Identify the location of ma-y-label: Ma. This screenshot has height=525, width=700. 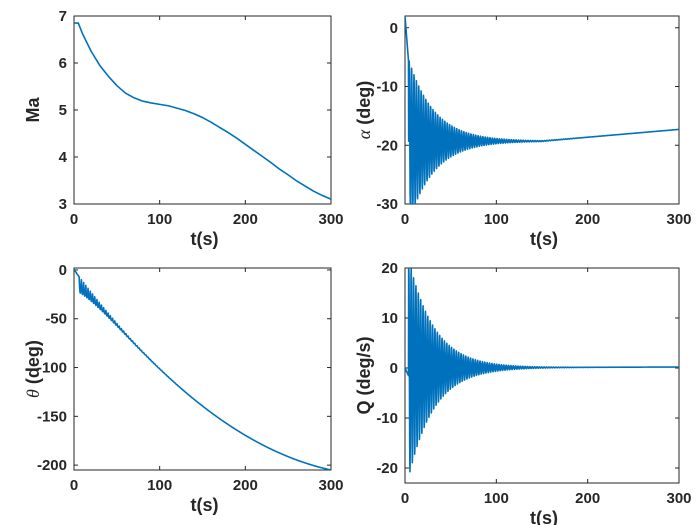
(33, 110).